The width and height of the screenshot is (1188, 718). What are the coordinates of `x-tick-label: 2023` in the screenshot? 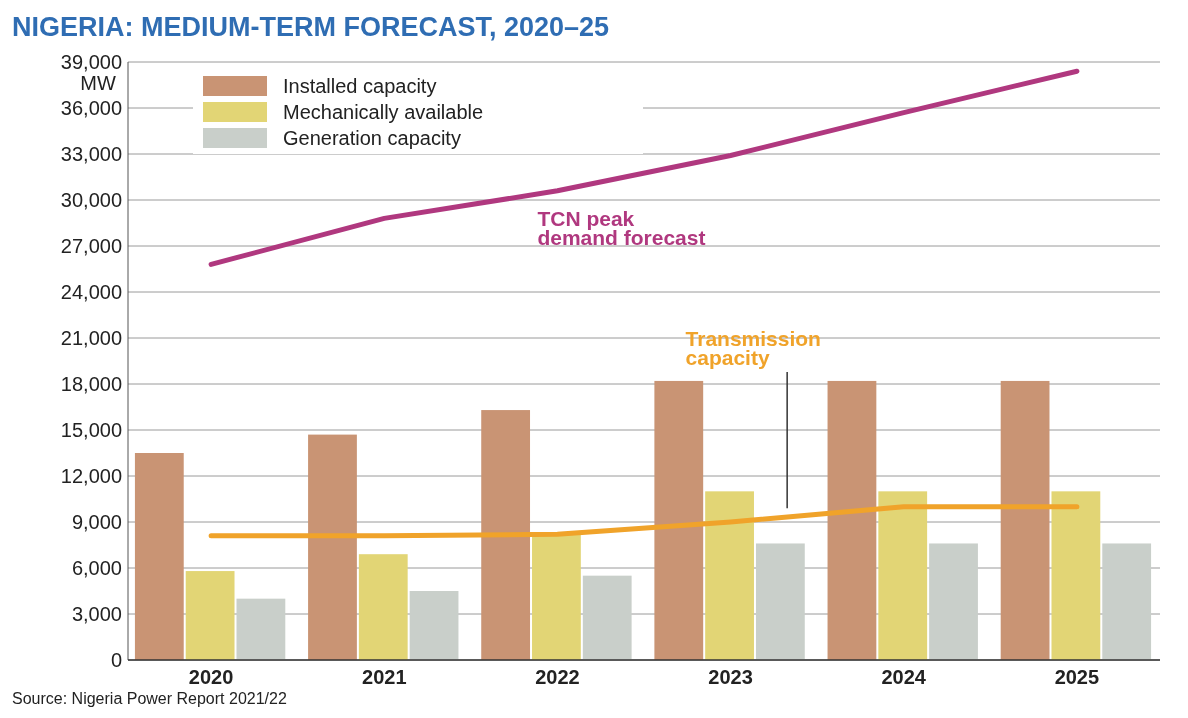 It's located at (730, 677).